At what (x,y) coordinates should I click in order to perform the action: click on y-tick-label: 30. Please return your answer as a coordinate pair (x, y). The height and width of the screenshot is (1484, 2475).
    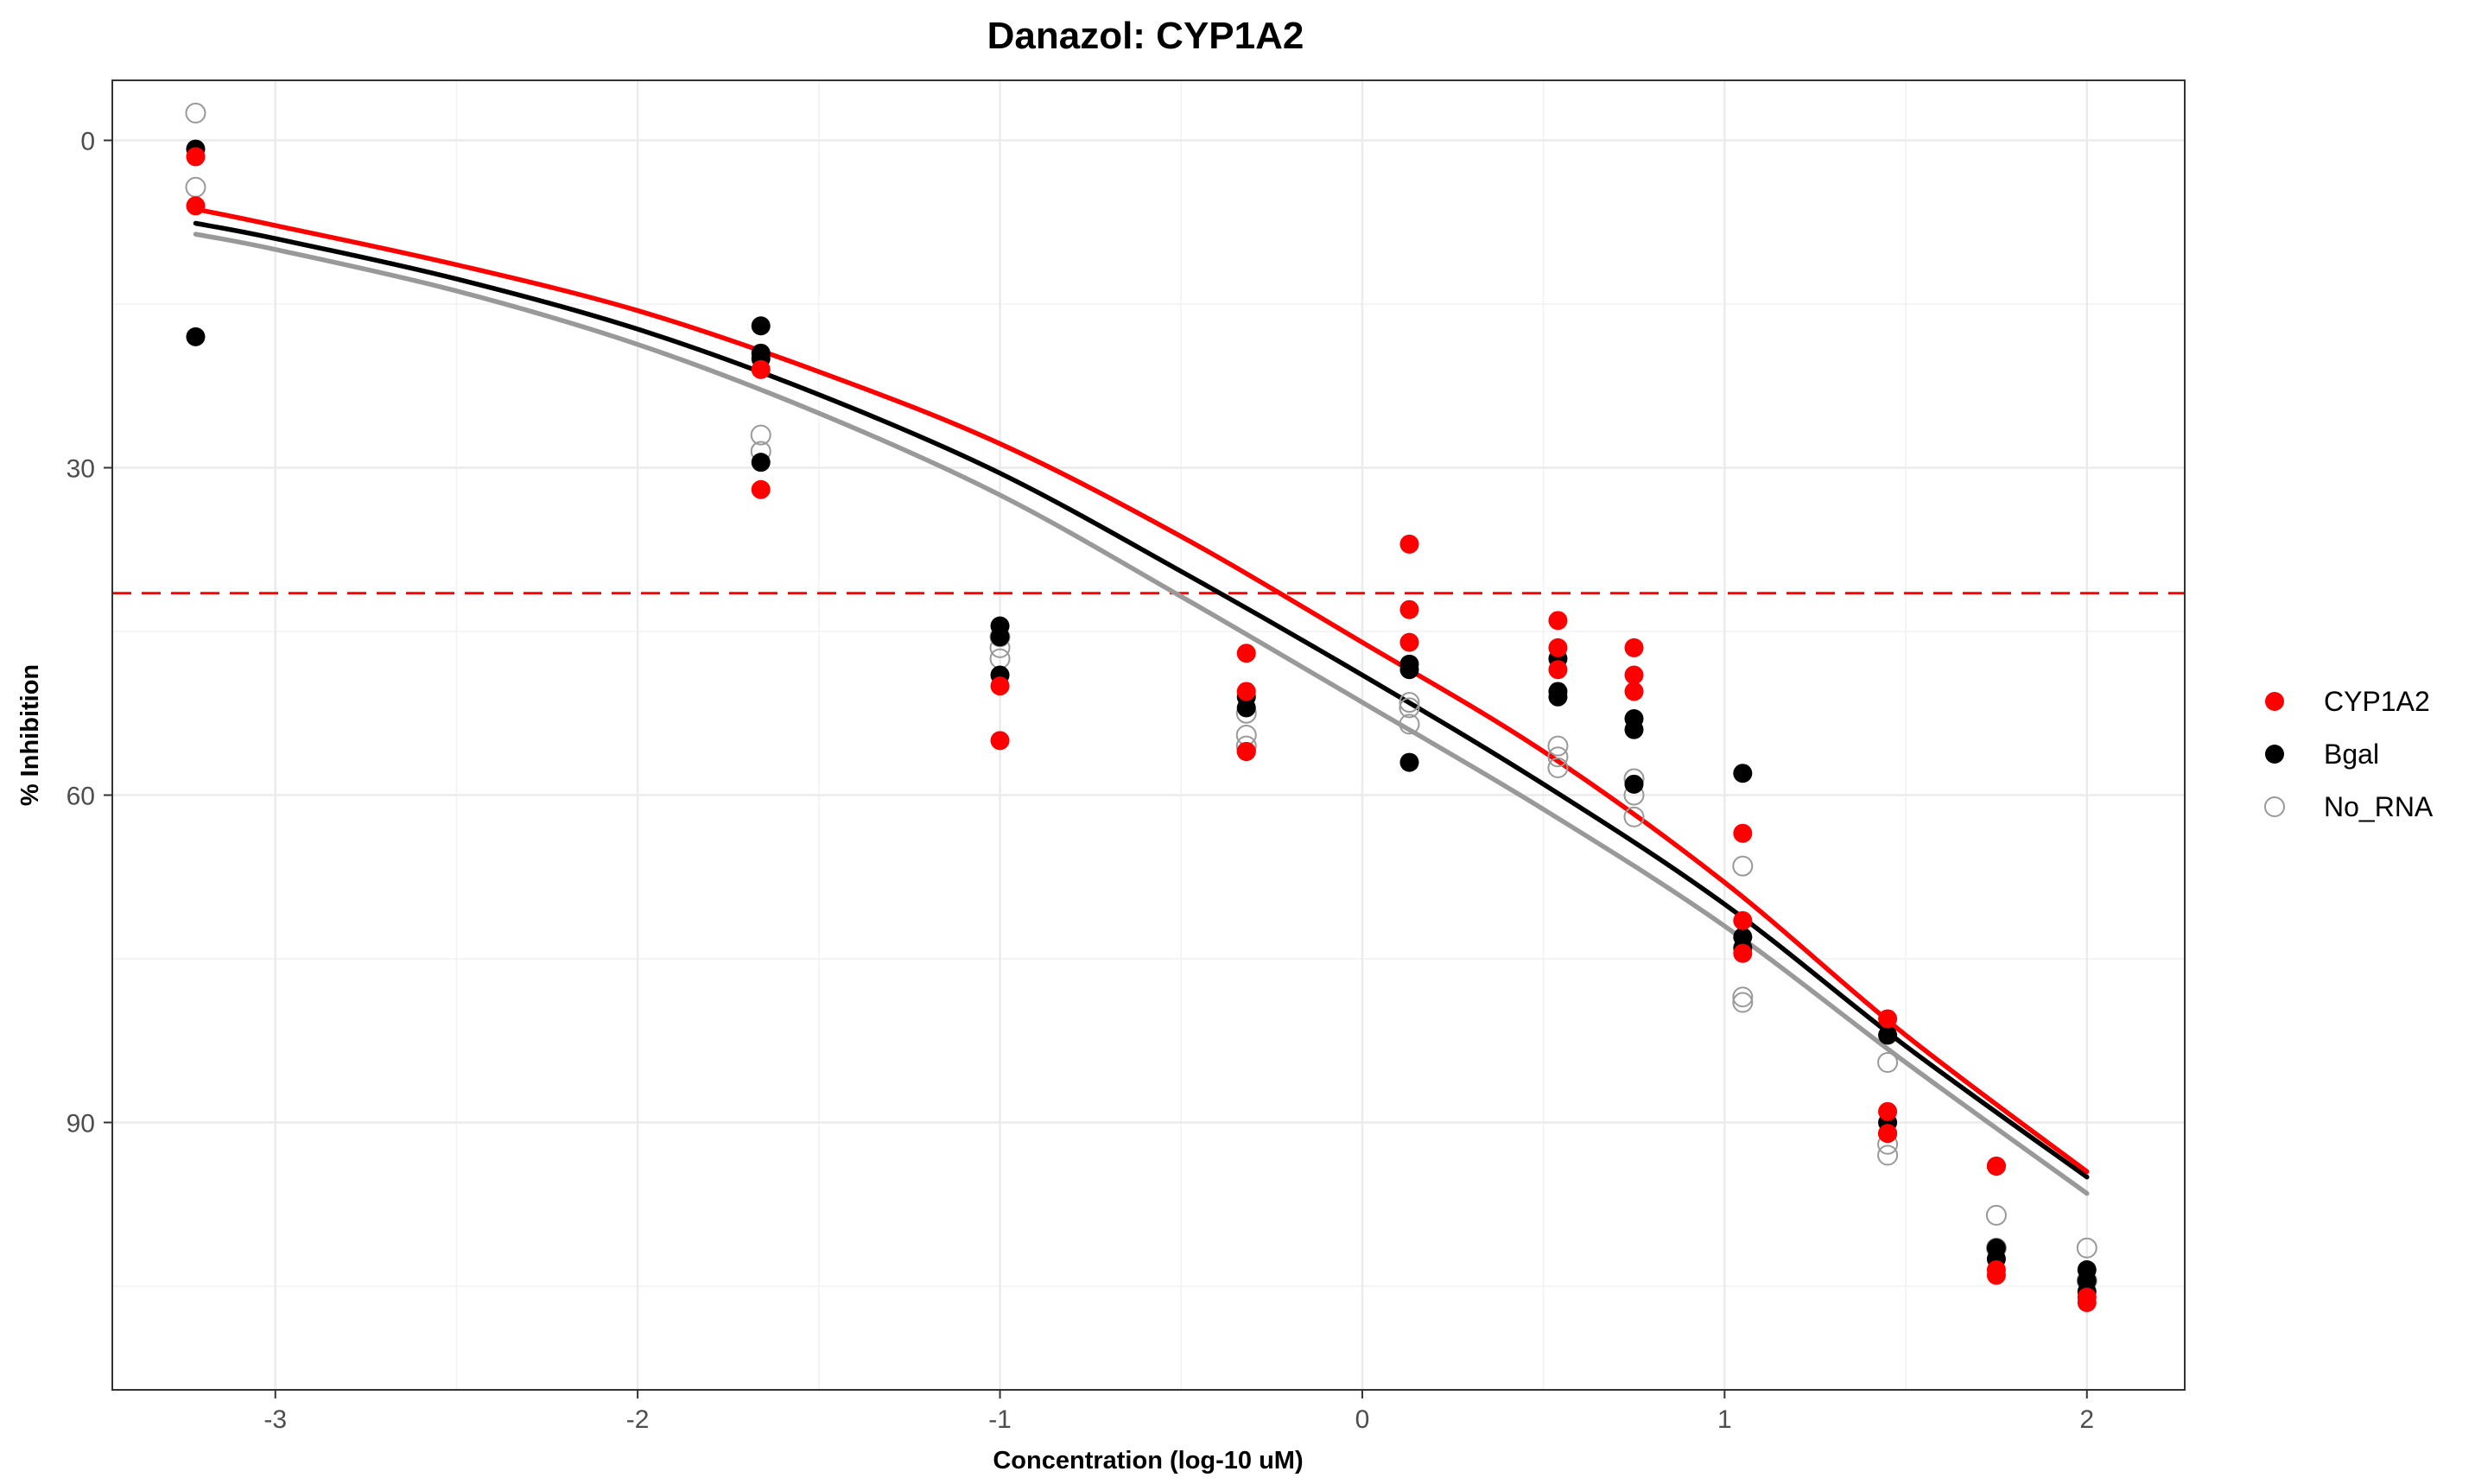
    Looking at the image, I should click on (81, 468).